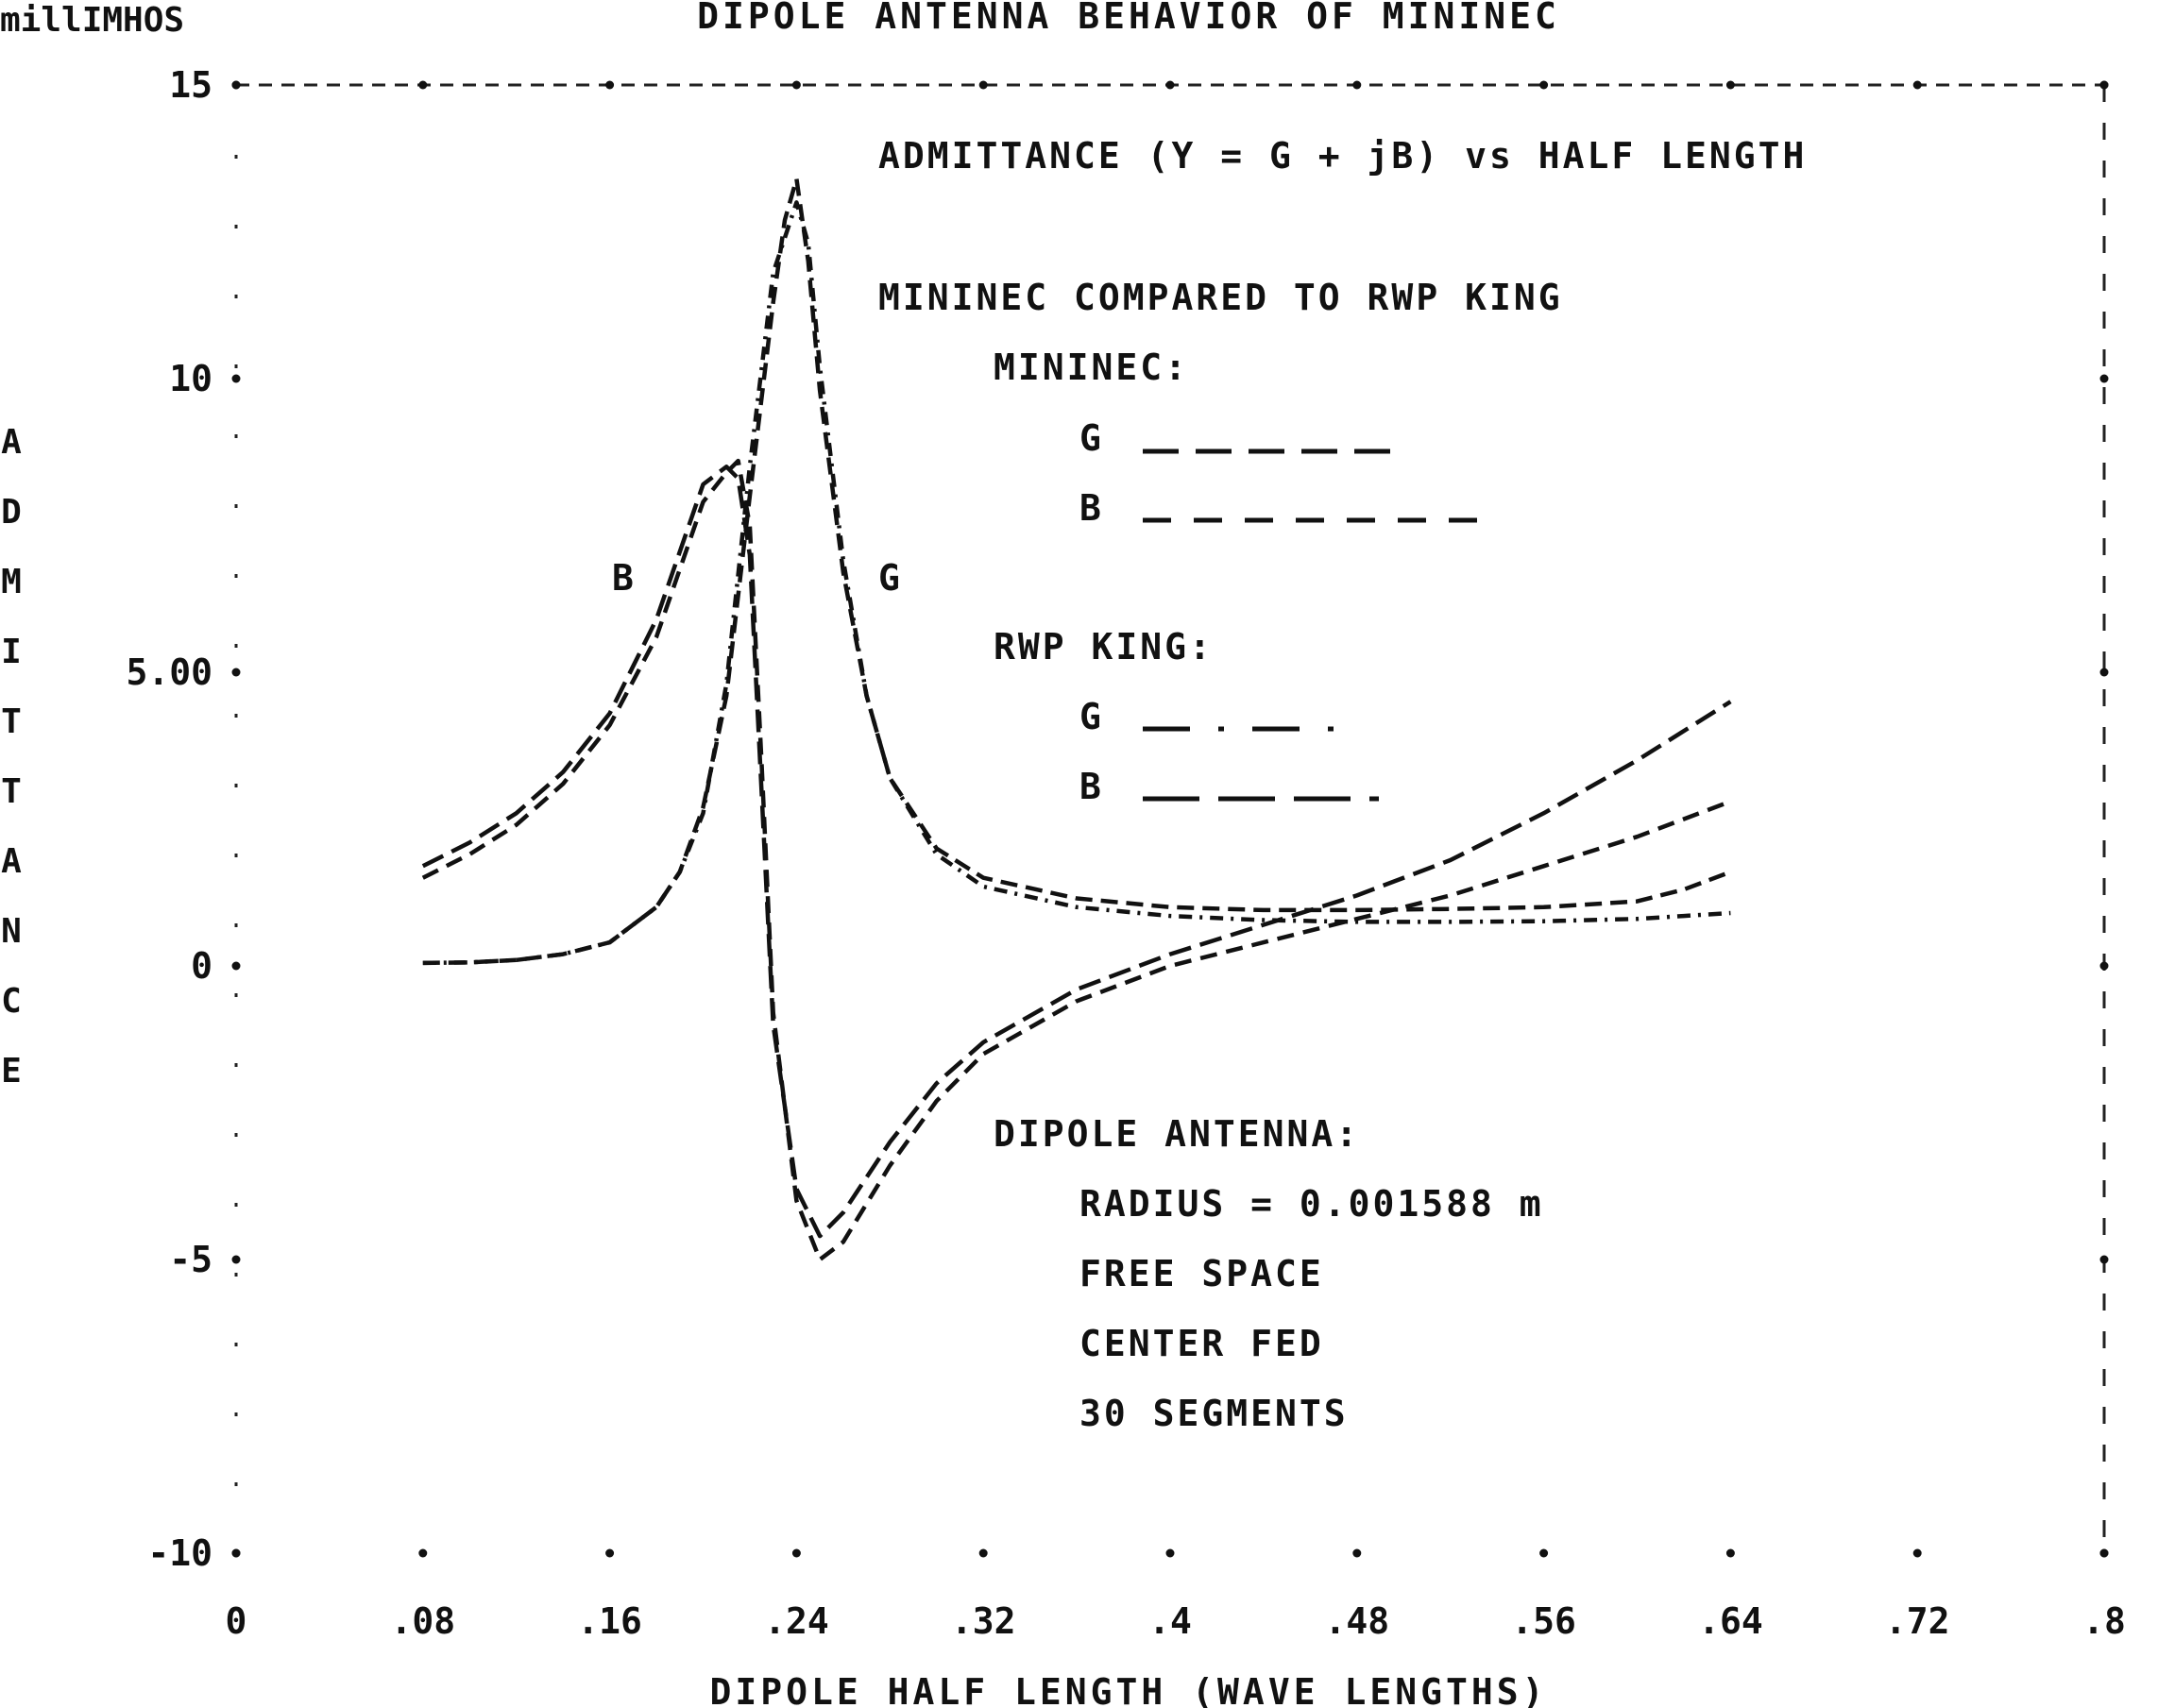 This screenshot has width=2158, height=1708. Describe the element at coordinates (11, 1001) in the screenshot. I see `y-label-letter-8: C` at that location.